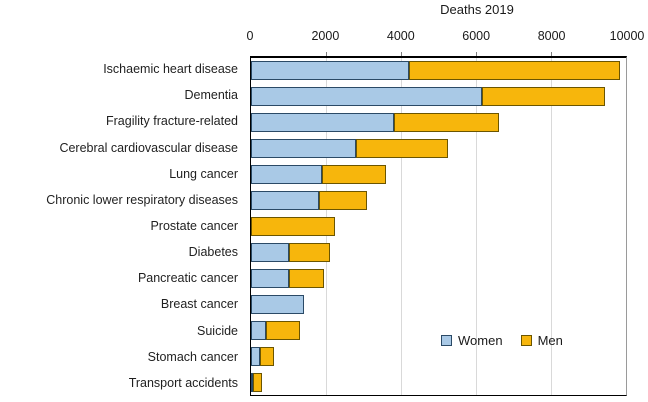  What do you see at coordinates (203, 173) in the screenshot?
I see `category-label: Lung cancer` at bounding box center [203, 173].